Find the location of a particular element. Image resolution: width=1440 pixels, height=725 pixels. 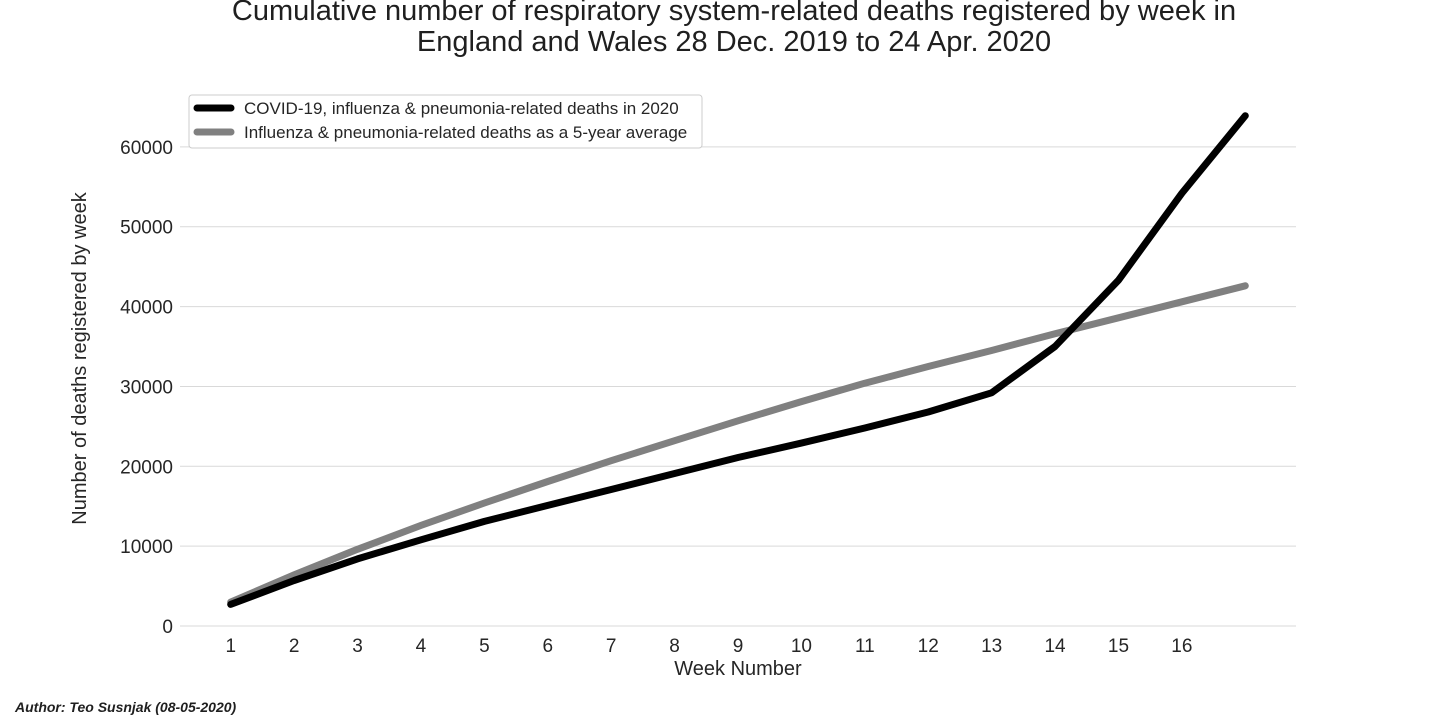

x-tick-label-8: 8 is located at coordinates (674, 646).